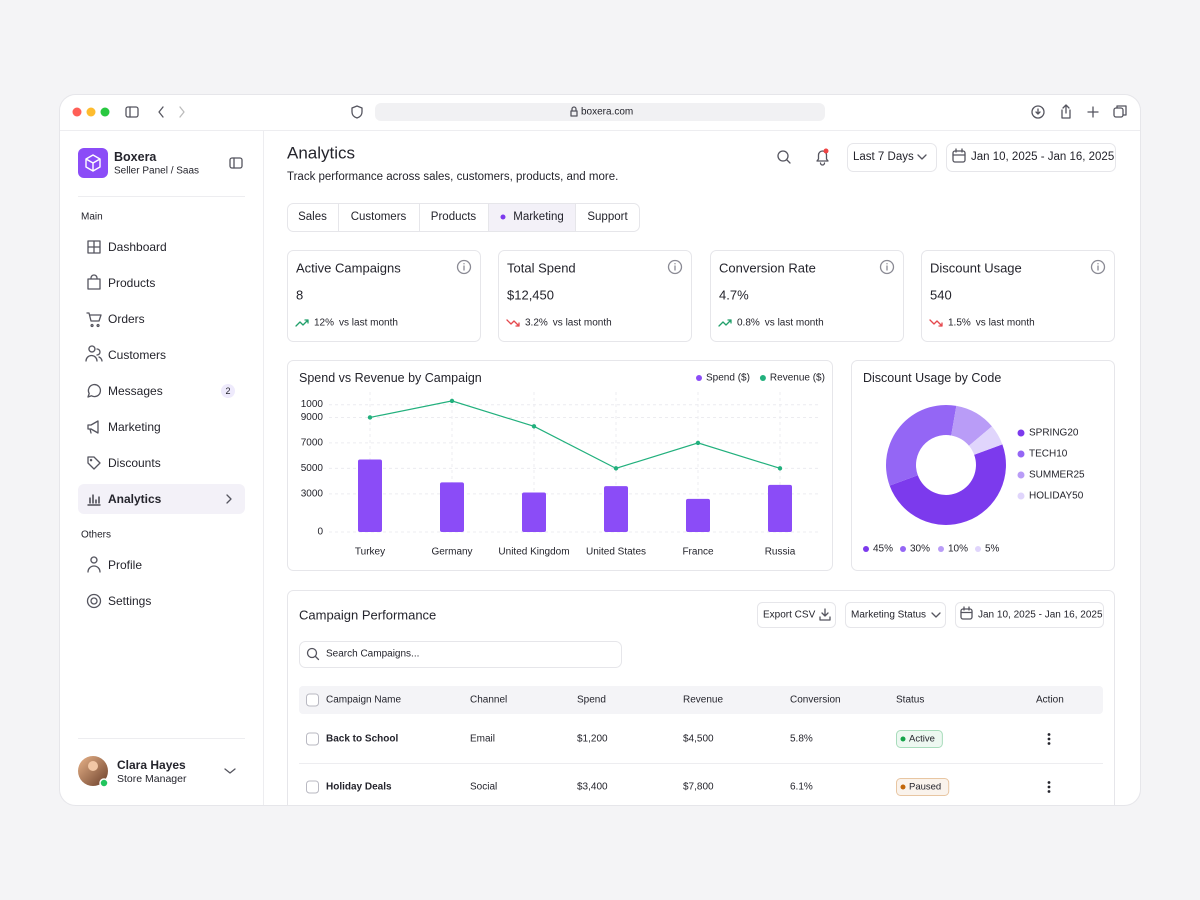 The height and width of the screenshot is (900, 1200). I want to click on tab: Sales, so click(312, 217).